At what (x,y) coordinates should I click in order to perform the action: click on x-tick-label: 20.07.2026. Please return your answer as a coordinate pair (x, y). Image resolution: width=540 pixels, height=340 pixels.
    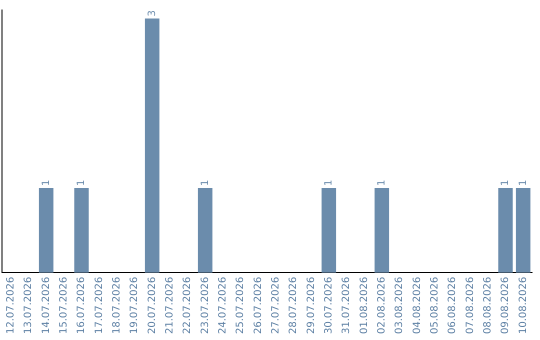
    Looking at the image, I should click on (152, 305).